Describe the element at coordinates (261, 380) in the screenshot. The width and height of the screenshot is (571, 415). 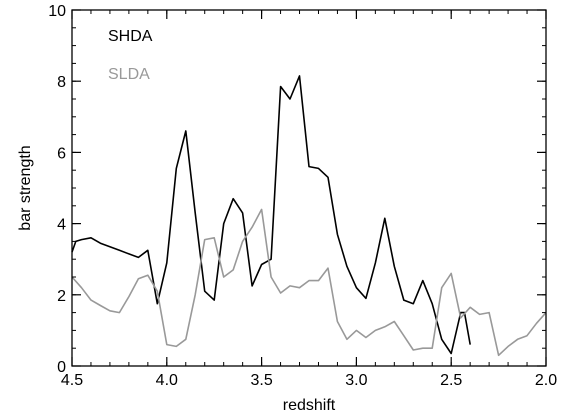
I see `x-tick-label: 3.5` at that location.